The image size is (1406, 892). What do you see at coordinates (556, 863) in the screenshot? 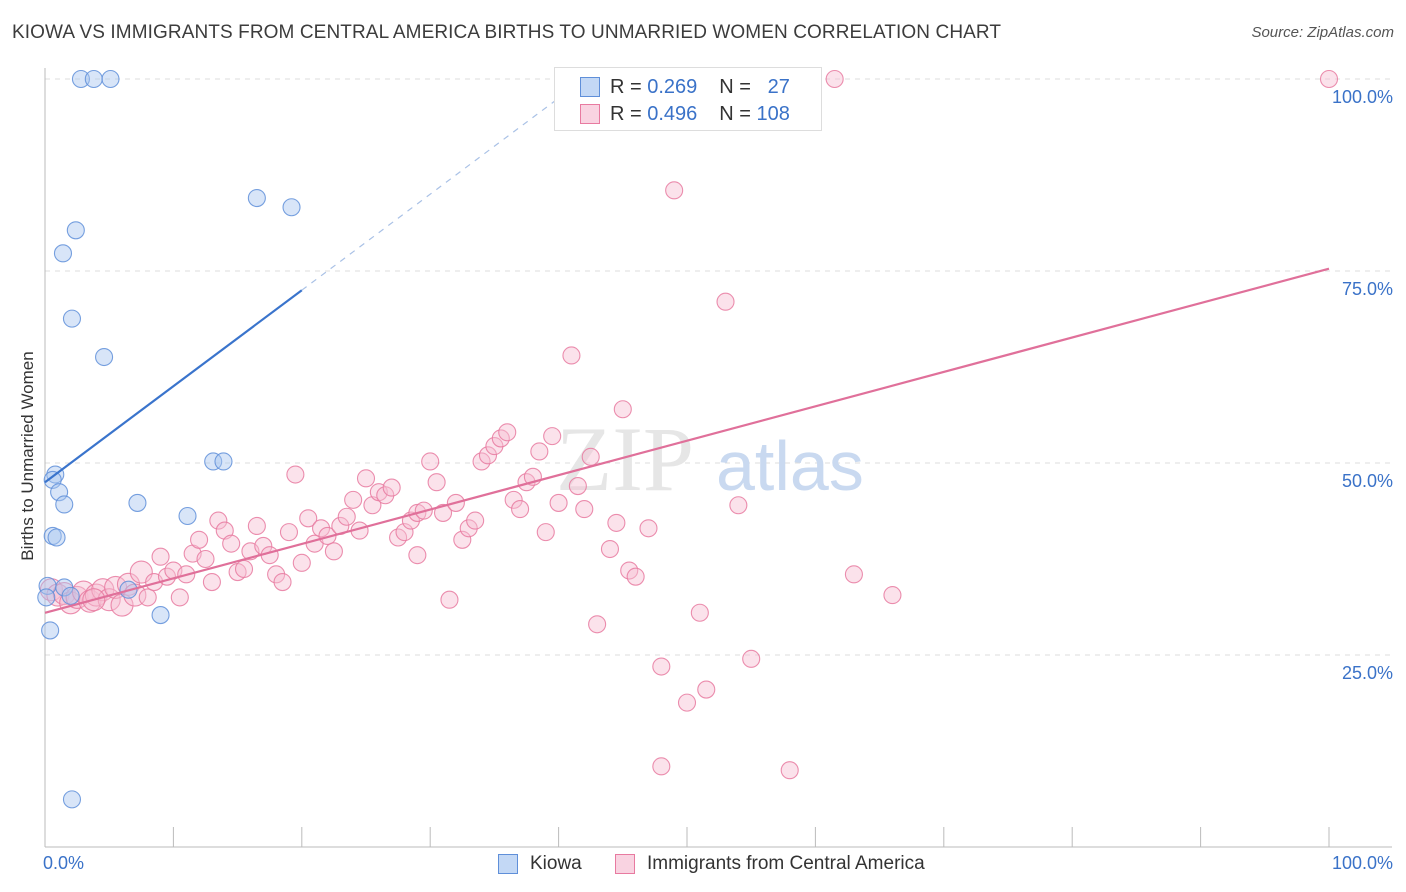
I see `kiowa-legend-label: Kiowa` at bounding box center [556, 863].